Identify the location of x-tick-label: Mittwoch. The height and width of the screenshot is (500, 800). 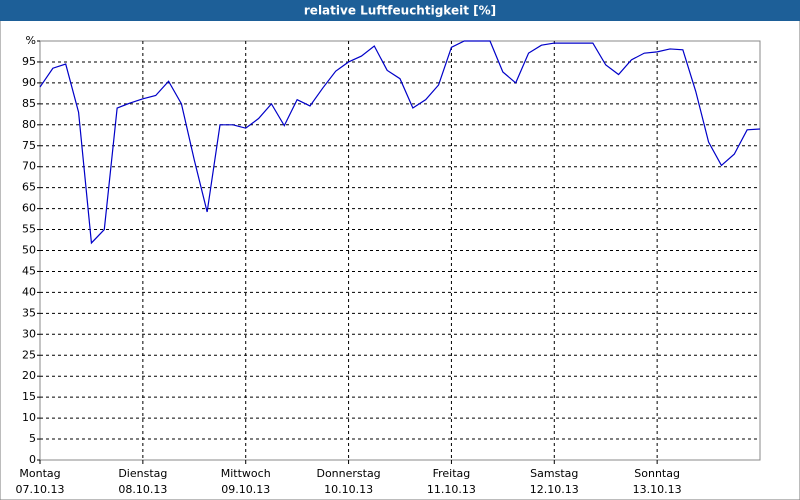
(246, 473).